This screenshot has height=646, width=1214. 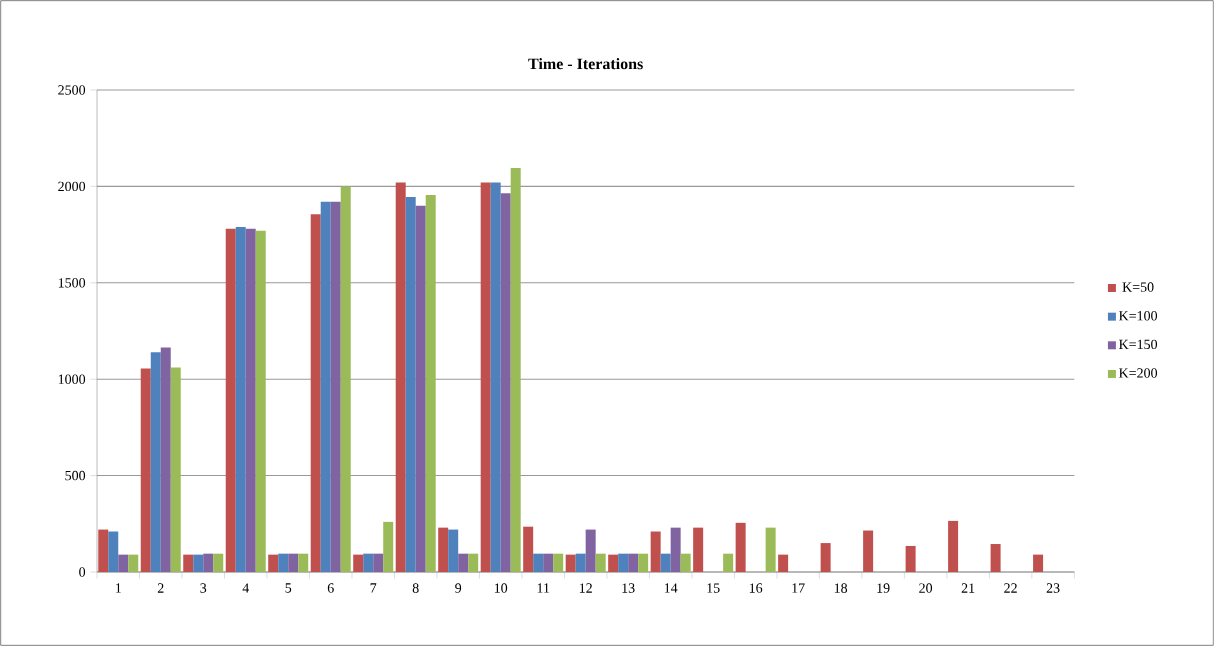 I want to click on x-tick-label: 9, so click(x=458, y=588).